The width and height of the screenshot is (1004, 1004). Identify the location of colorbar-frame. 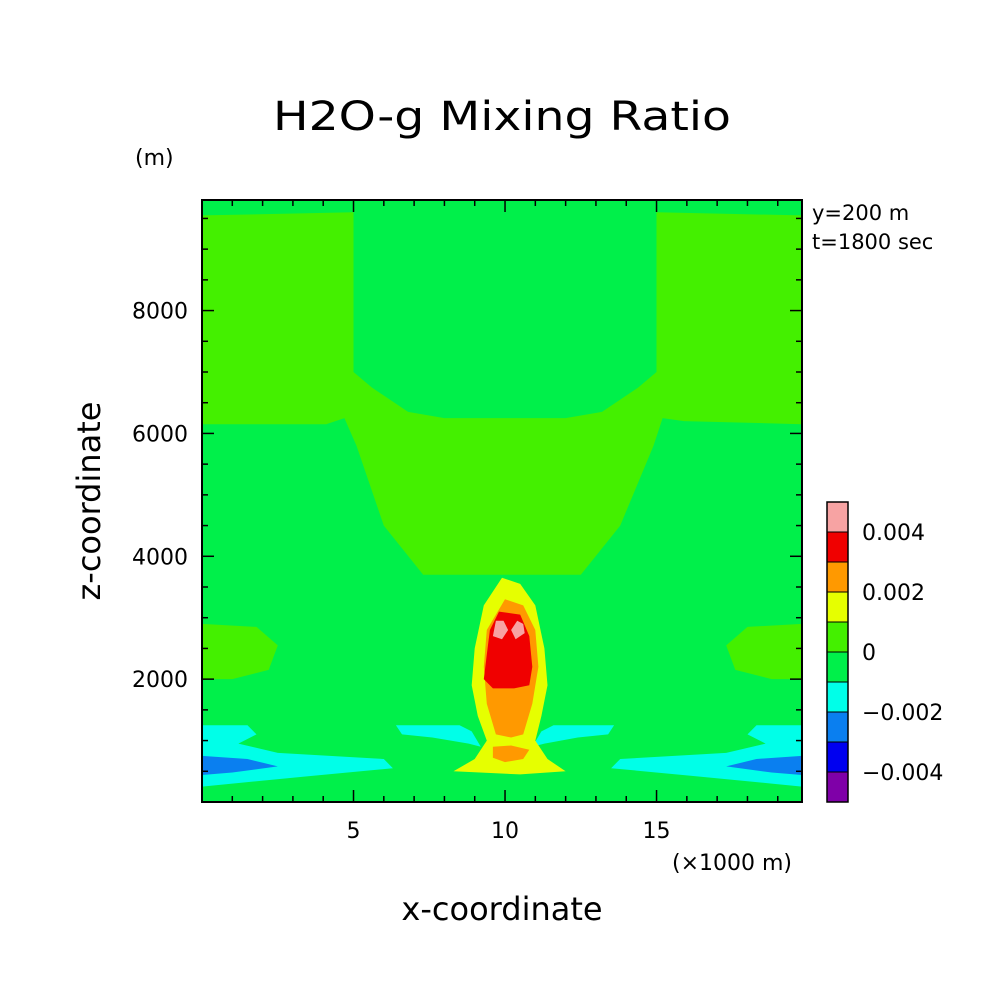
(837, 652).